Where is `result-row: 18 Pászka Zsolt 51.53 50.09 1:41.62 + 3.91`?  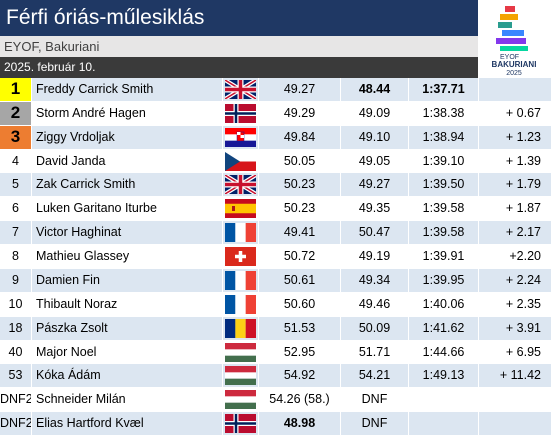 result-row: 18 Pászka Zsolt 51.53 50.09 1:41.62 + 3.91 is located at coordinates (275, 328).